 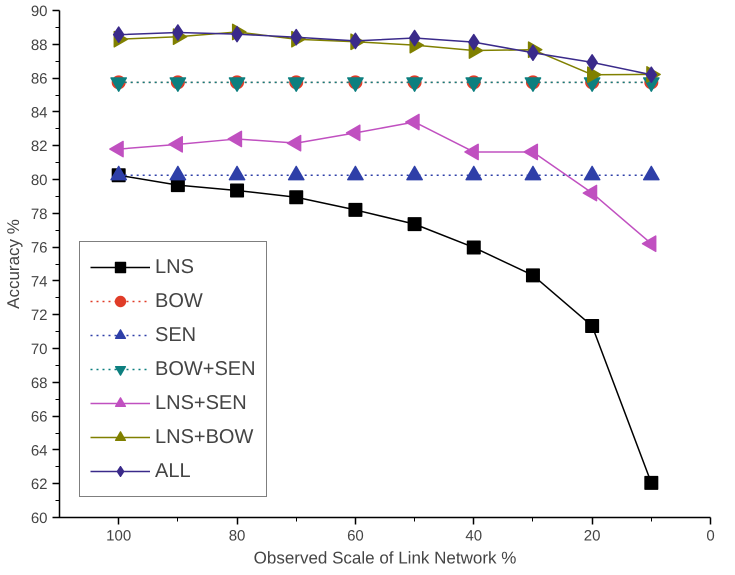 What do you see at coordinates (39, 214) in the screenshot?
I see `y-tick-label: 78` at bounding box center [39, 214].